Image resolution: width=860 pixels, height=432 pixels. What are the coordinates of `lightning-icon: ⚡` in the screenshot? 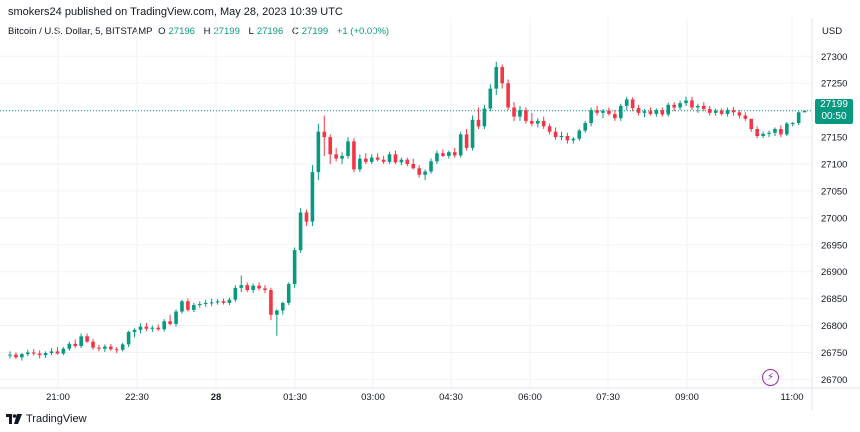 It's located at (770, 377).